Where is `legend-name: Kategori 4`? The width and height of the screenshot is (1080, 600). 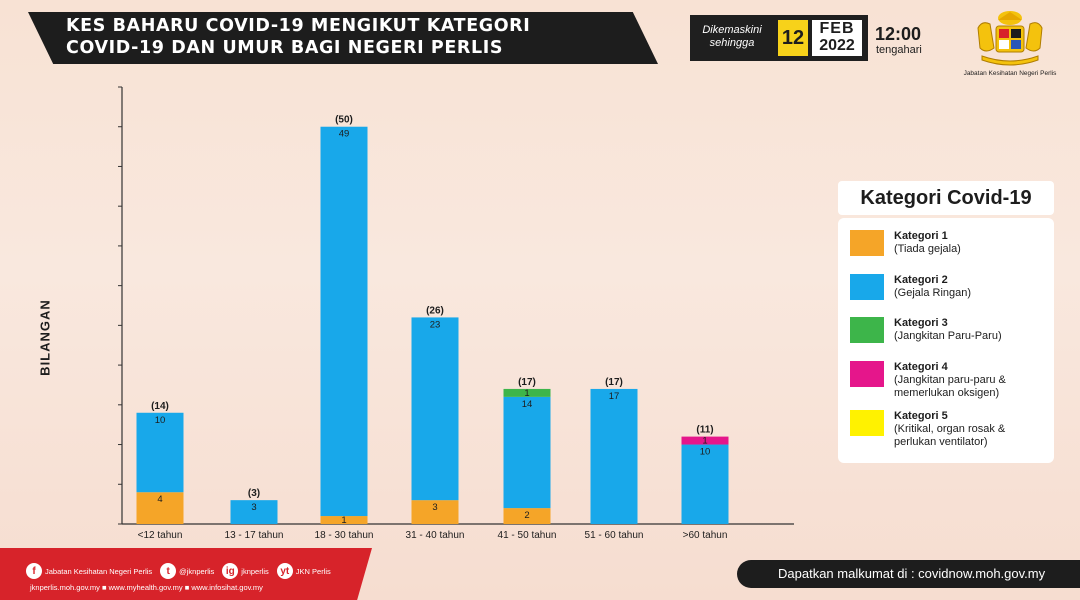 legend-name: Kategori 4 is located at coordinates (921, 367).